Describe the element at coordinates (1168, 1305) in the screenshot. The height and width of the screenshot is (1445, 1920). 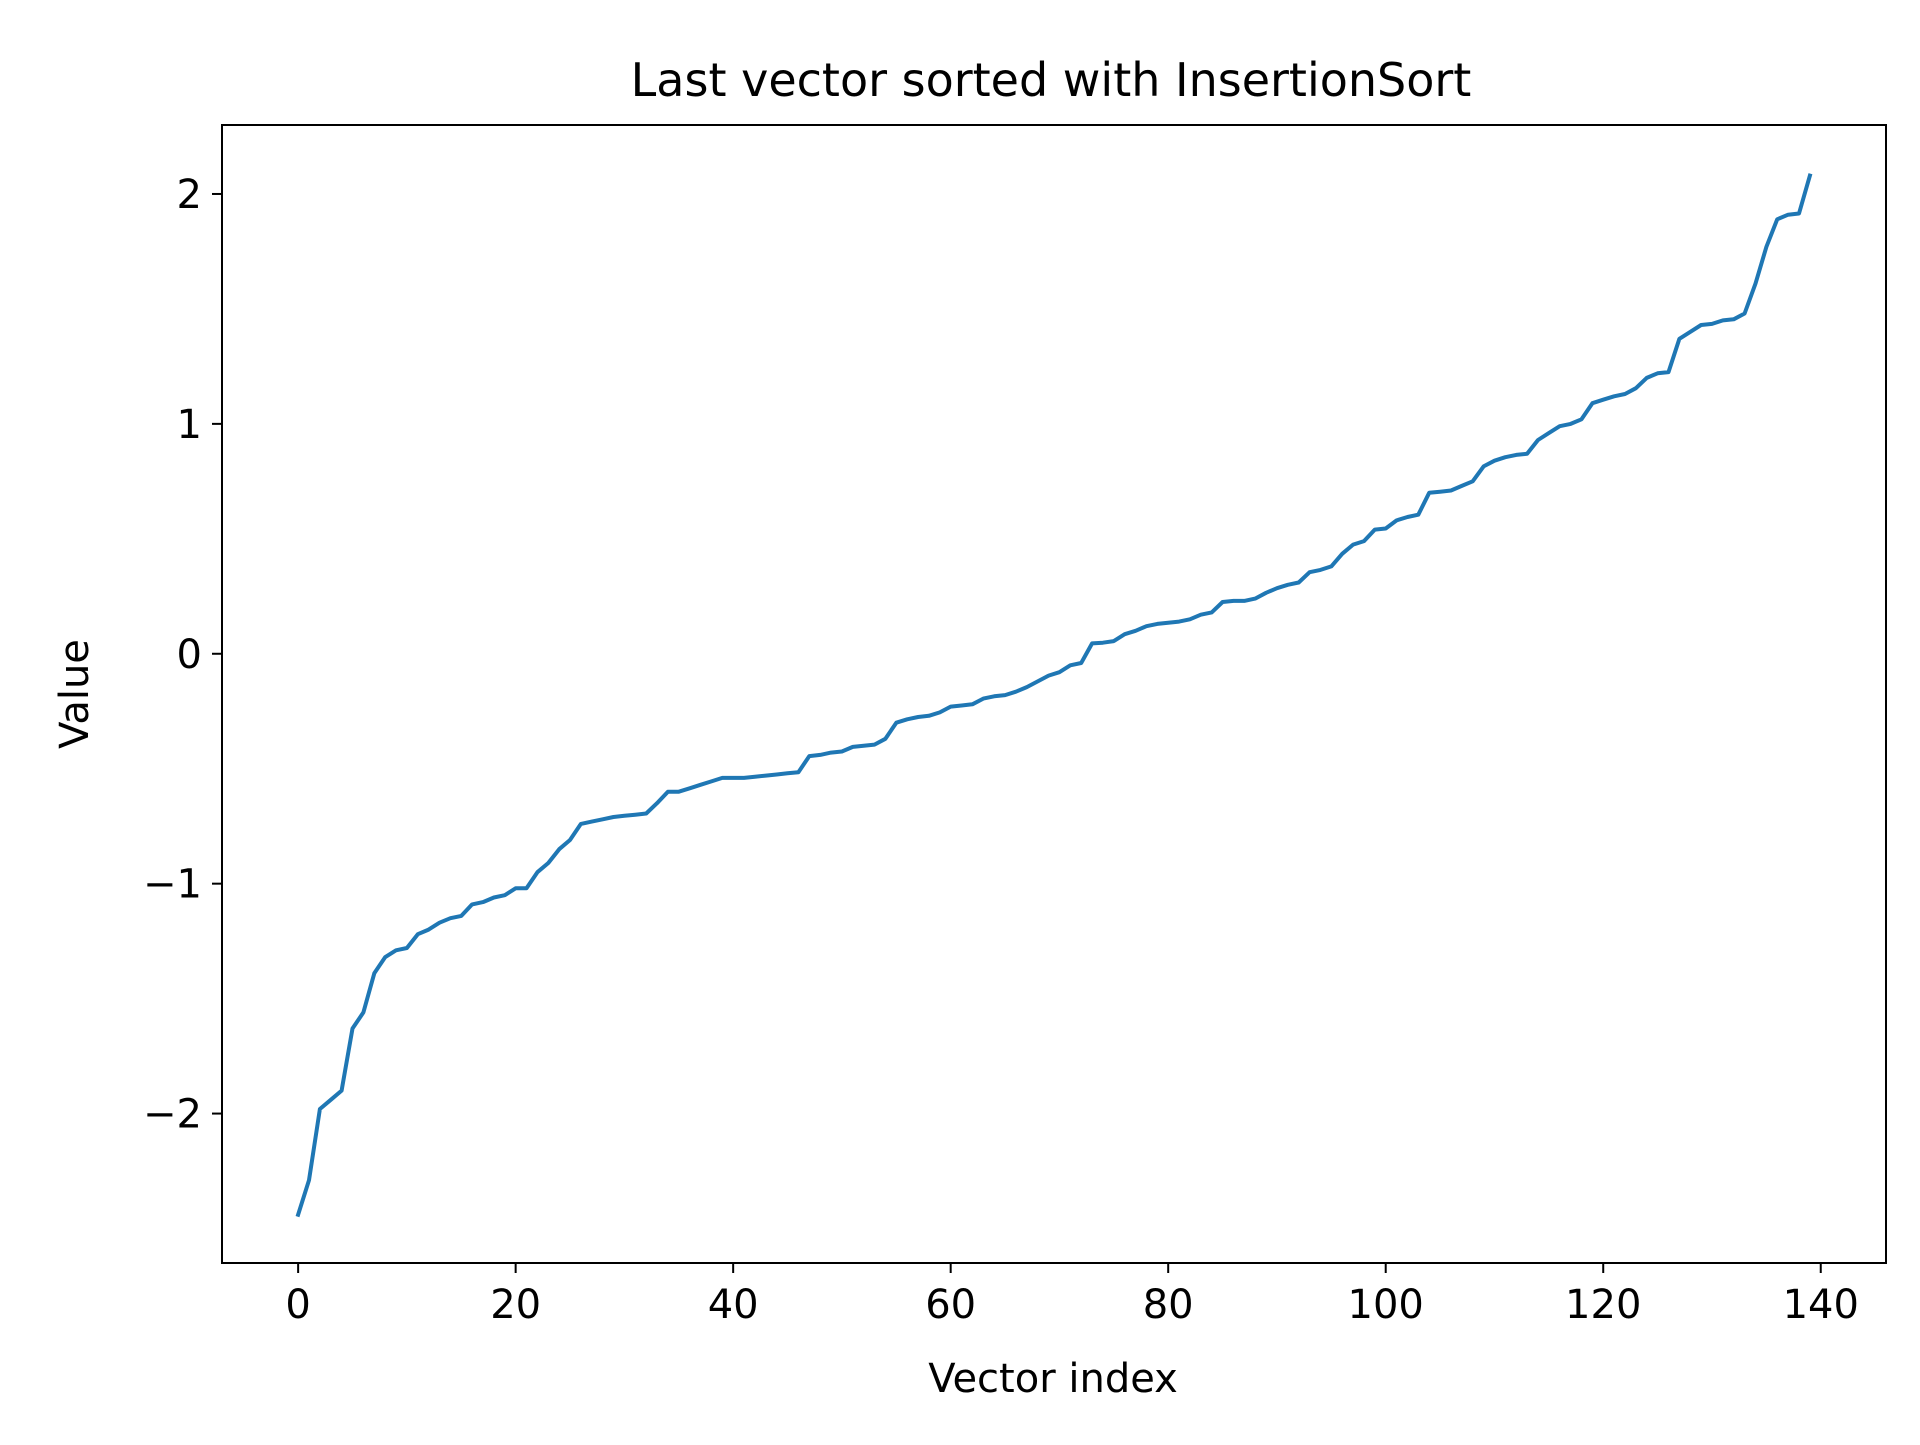
I see `x-tick-label: 80` at that location.